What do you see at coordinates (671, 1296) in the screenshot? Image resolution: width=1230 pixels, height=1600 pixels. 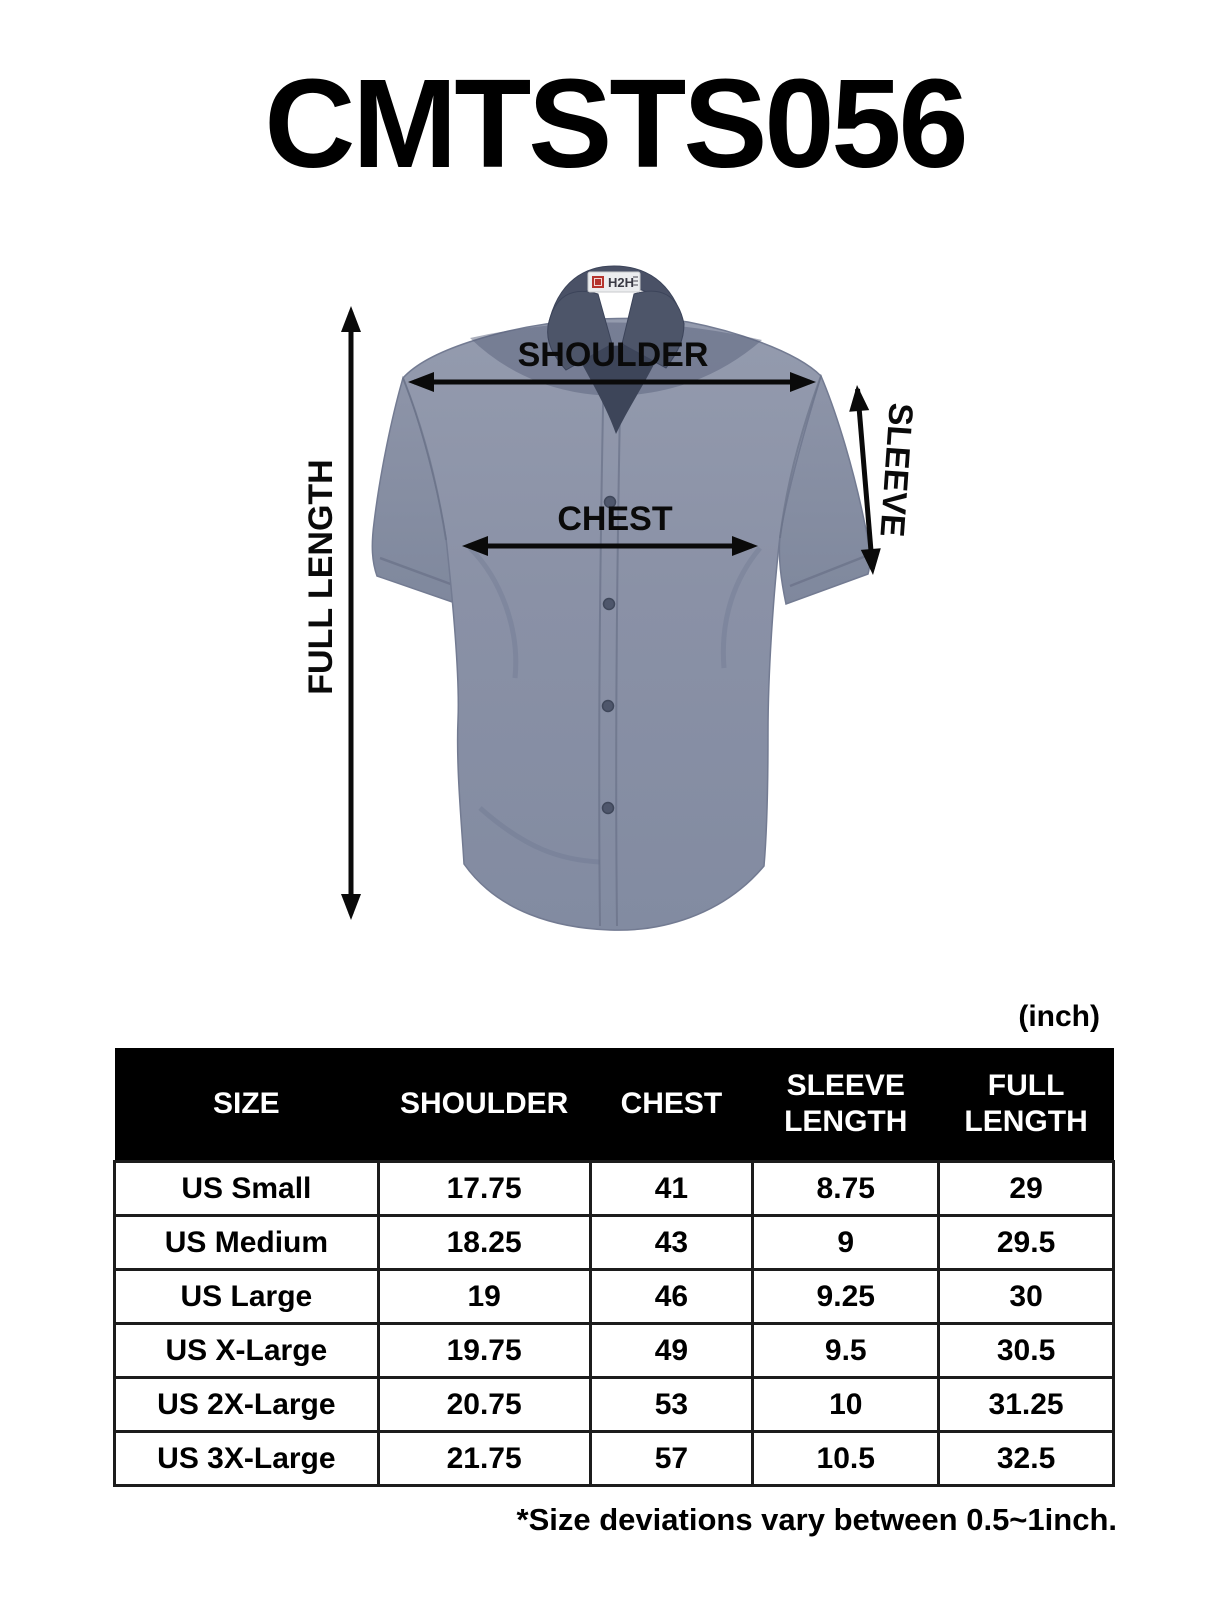 I see `chest-cell: 46` at bounding box center [671, 1296].